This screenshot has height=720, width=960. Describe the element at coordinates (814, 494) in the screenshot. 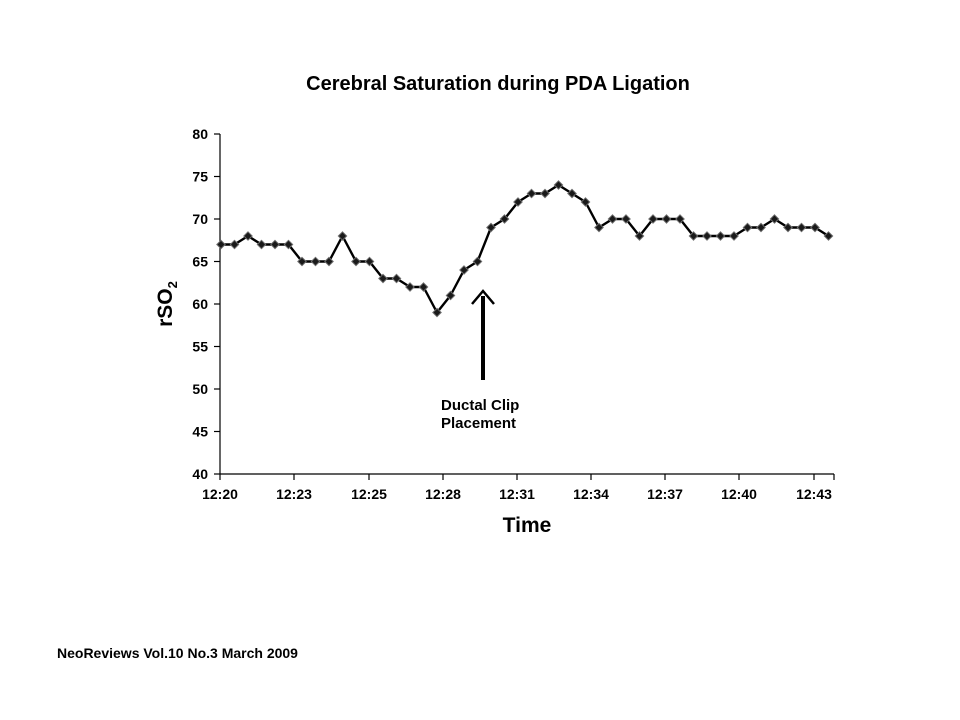

I see `x-tick-label: 12:43` at that location.